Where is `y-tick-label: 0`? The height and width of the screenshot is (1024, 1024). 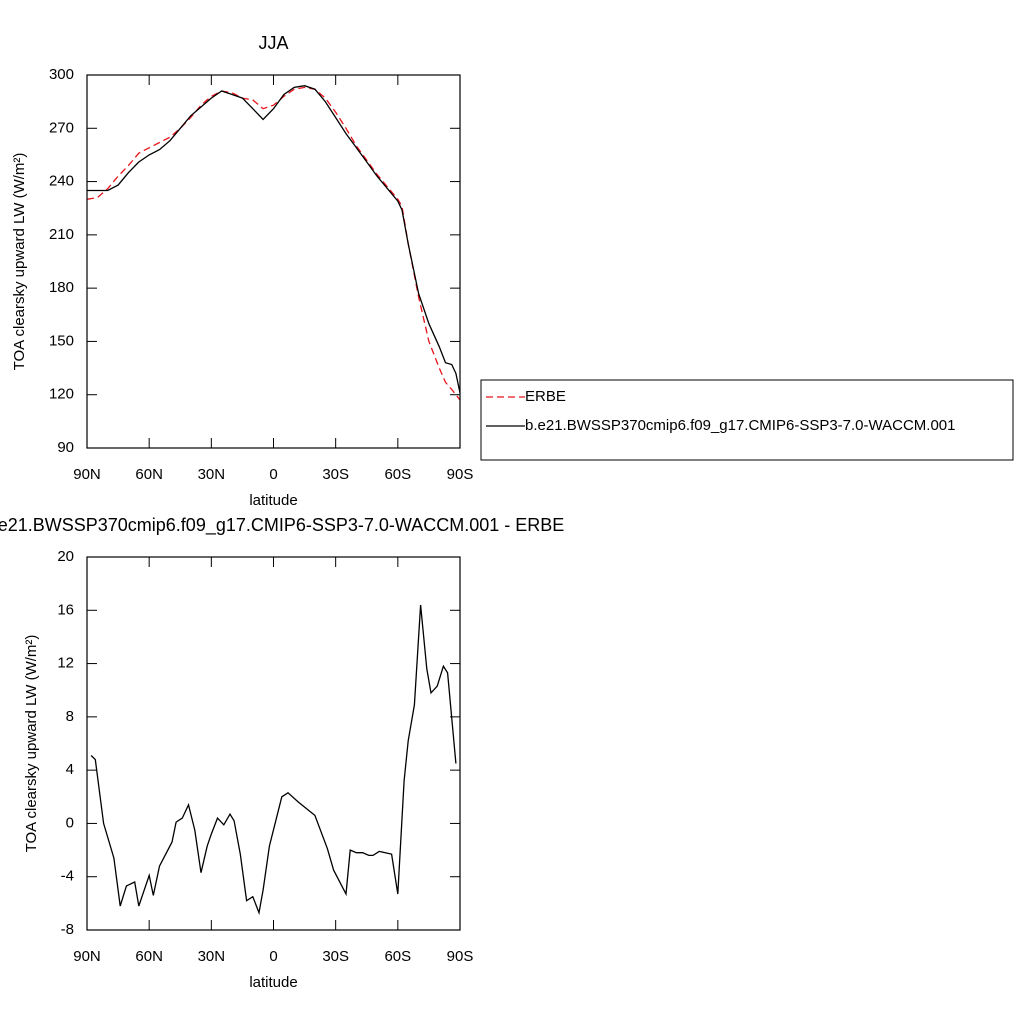 y-tick-label: 0 is located at coordinates (70, 822).